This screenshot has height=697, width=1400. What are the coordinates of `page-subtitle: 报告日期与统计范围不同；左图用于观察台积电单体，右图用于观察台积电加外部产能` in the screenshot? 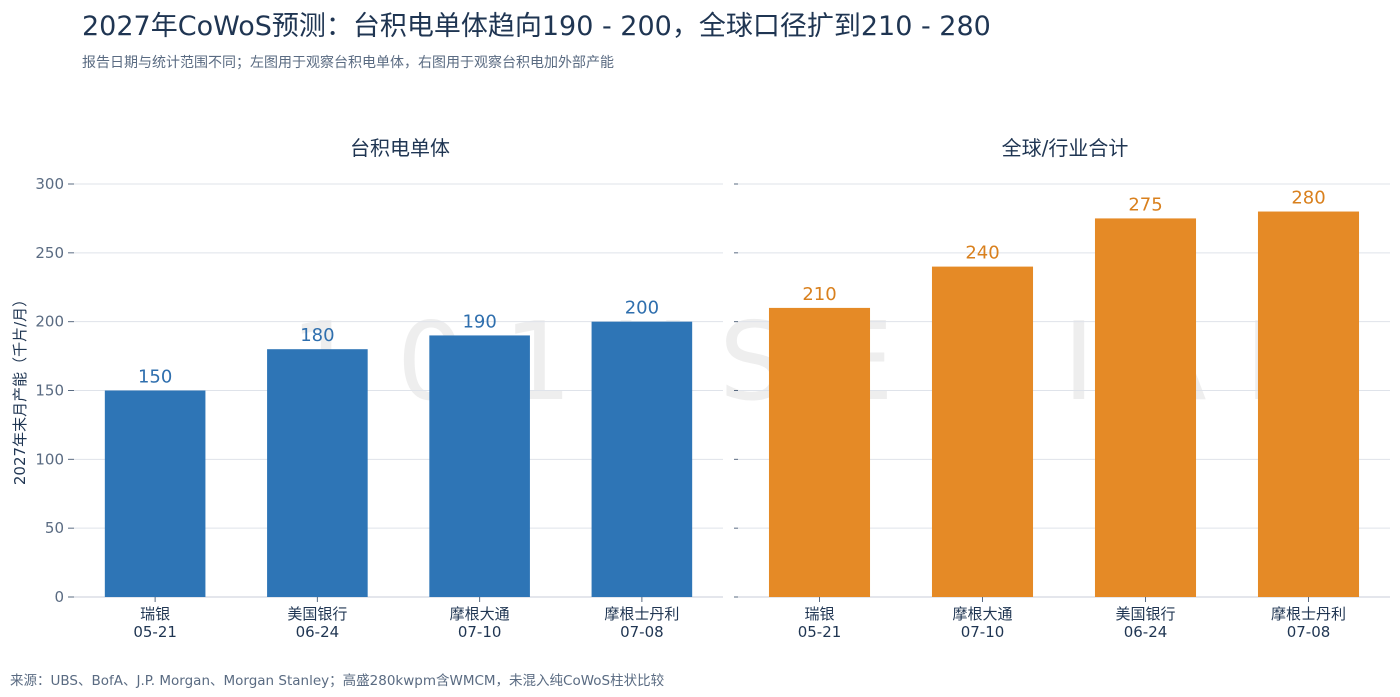 It's located at (348, 63).